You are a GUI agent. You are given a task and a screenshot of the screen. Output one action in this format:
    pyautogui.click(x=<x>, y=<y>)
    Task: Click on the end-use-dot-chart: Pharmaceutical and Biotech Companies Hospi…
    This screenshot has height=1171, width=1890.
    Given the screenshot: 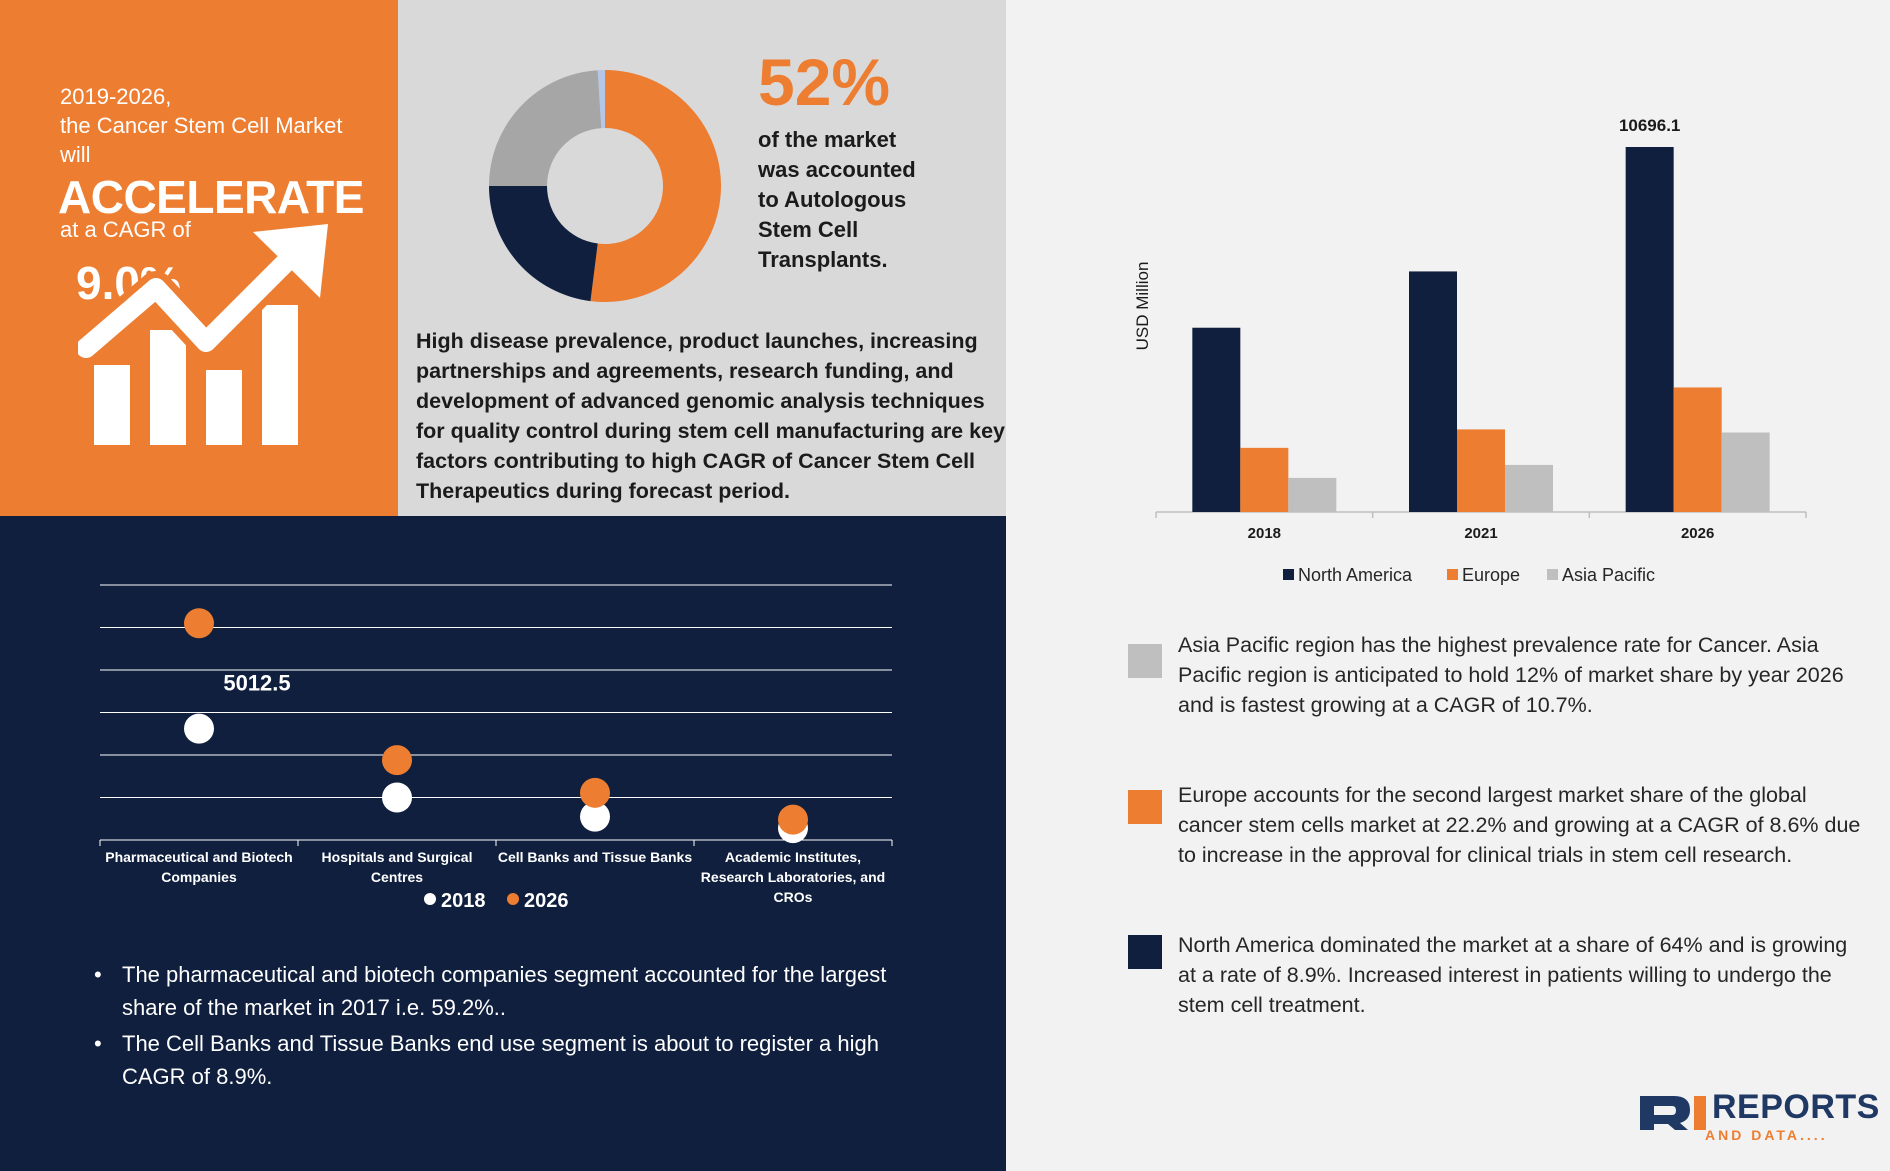 What is the action you would take?
    pyautogui.click(x=496, y=748)
    